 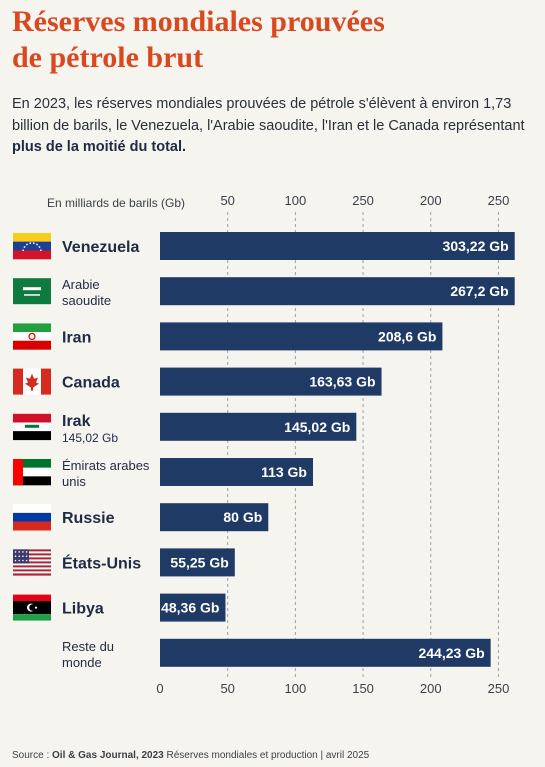 I want to click on top-tick-label: 100, so click(x=296, y=200).